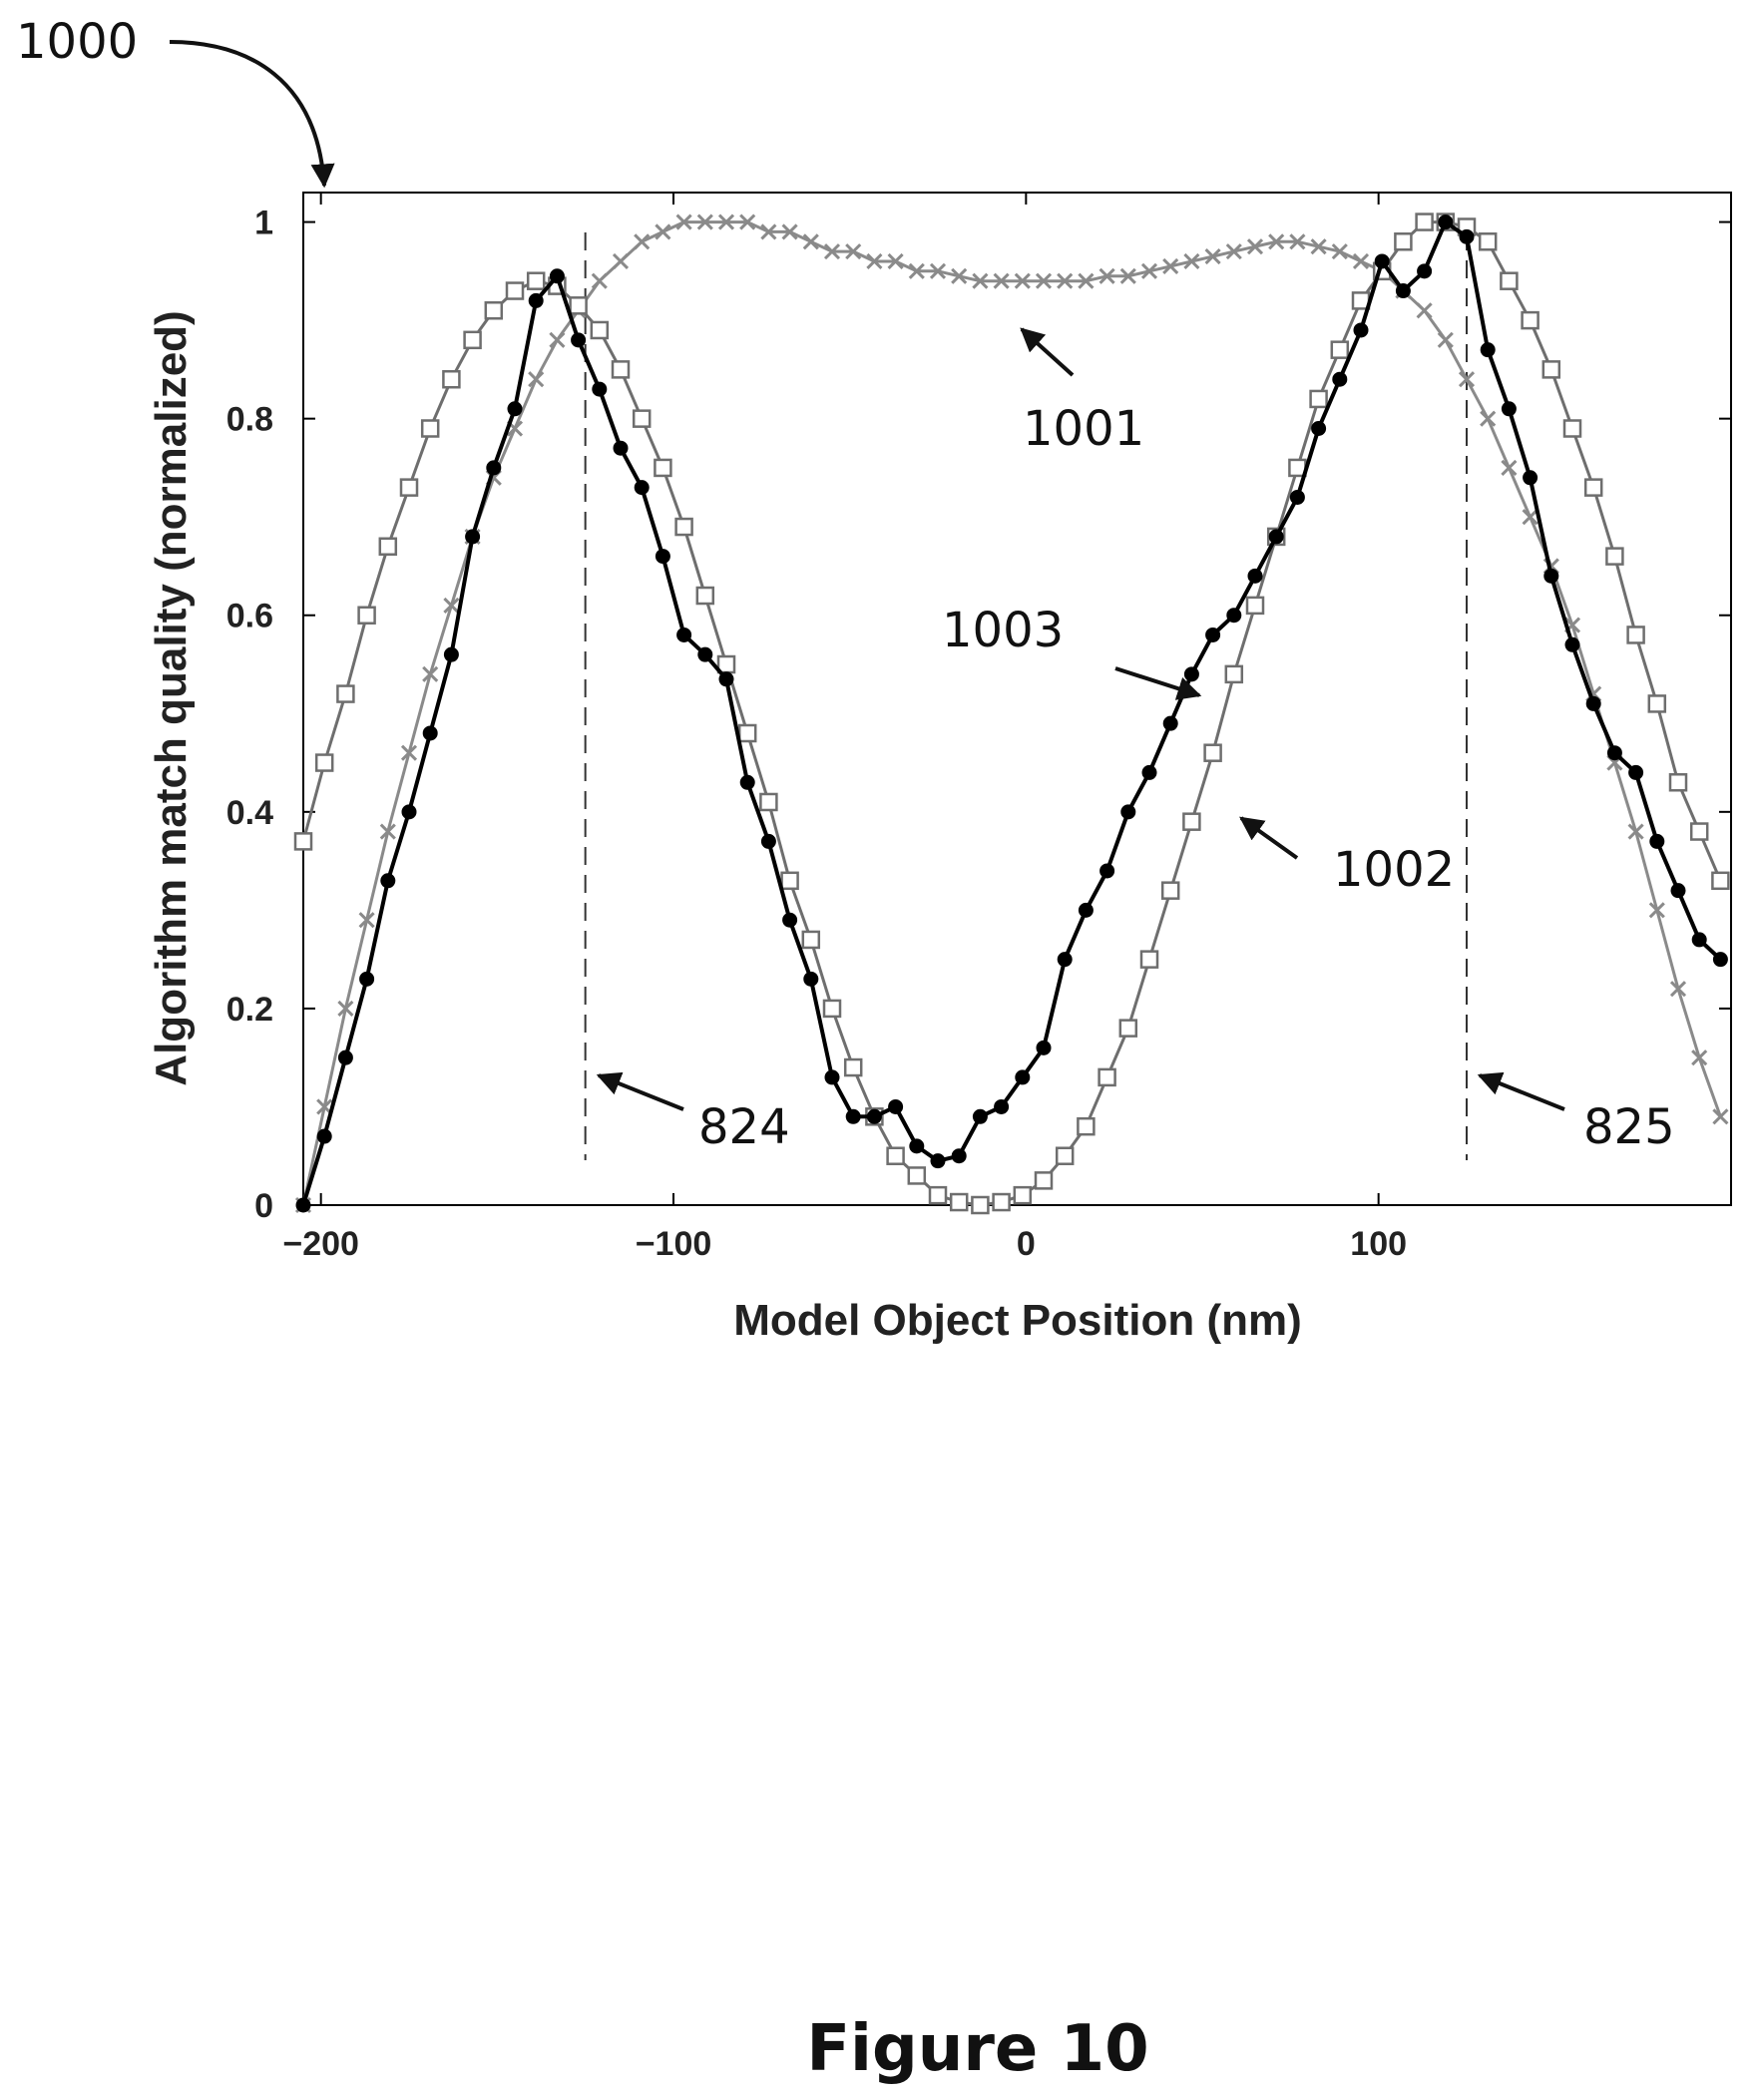 This screenshot has width=1757, height=2100. What do you see at coordinates (249, 420) in the screenshot?
I see `y-tick-label: 0.8` at bounding box center [249, 420].